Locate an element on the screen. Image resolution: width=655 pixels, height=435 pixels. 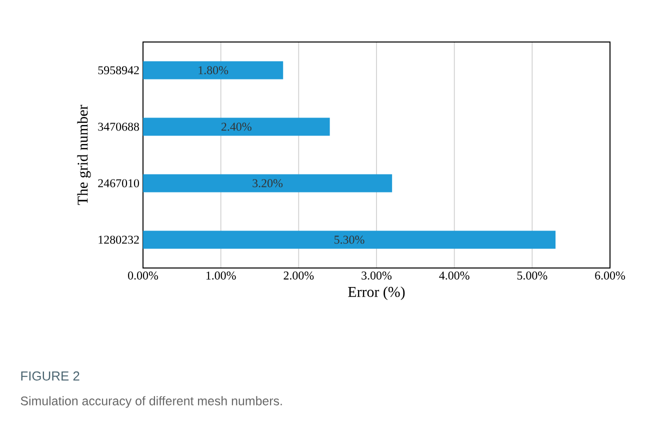
x-axis-title: Error (%) is located at coordinates (376, 293).